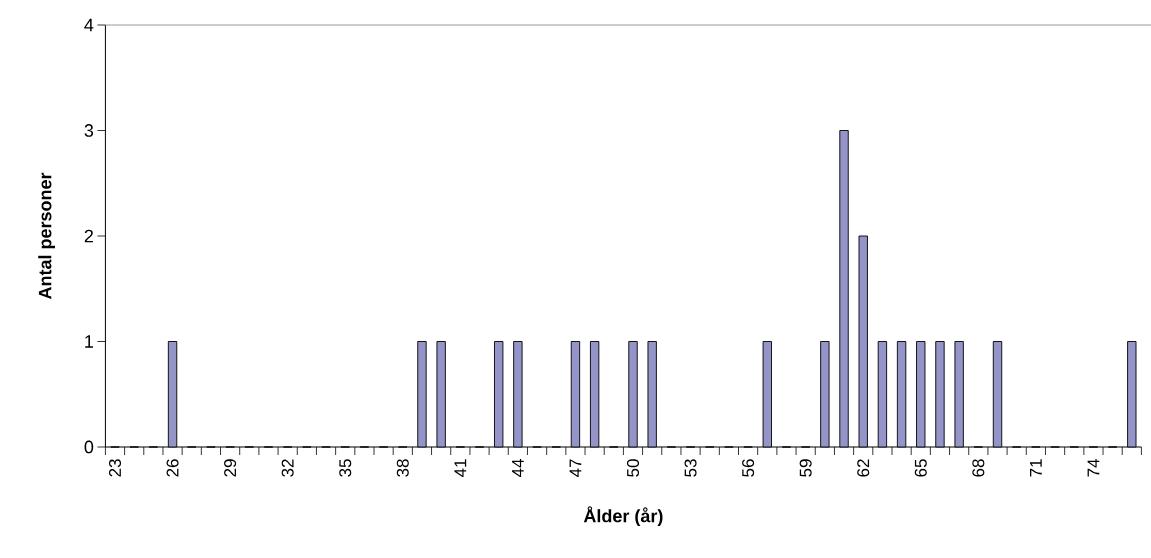 The width and height of the screenshot is (1151, 558). Describe the element at coordinates (575, 468) in the screenshot. I see `x-tick-label: 47` at that location.